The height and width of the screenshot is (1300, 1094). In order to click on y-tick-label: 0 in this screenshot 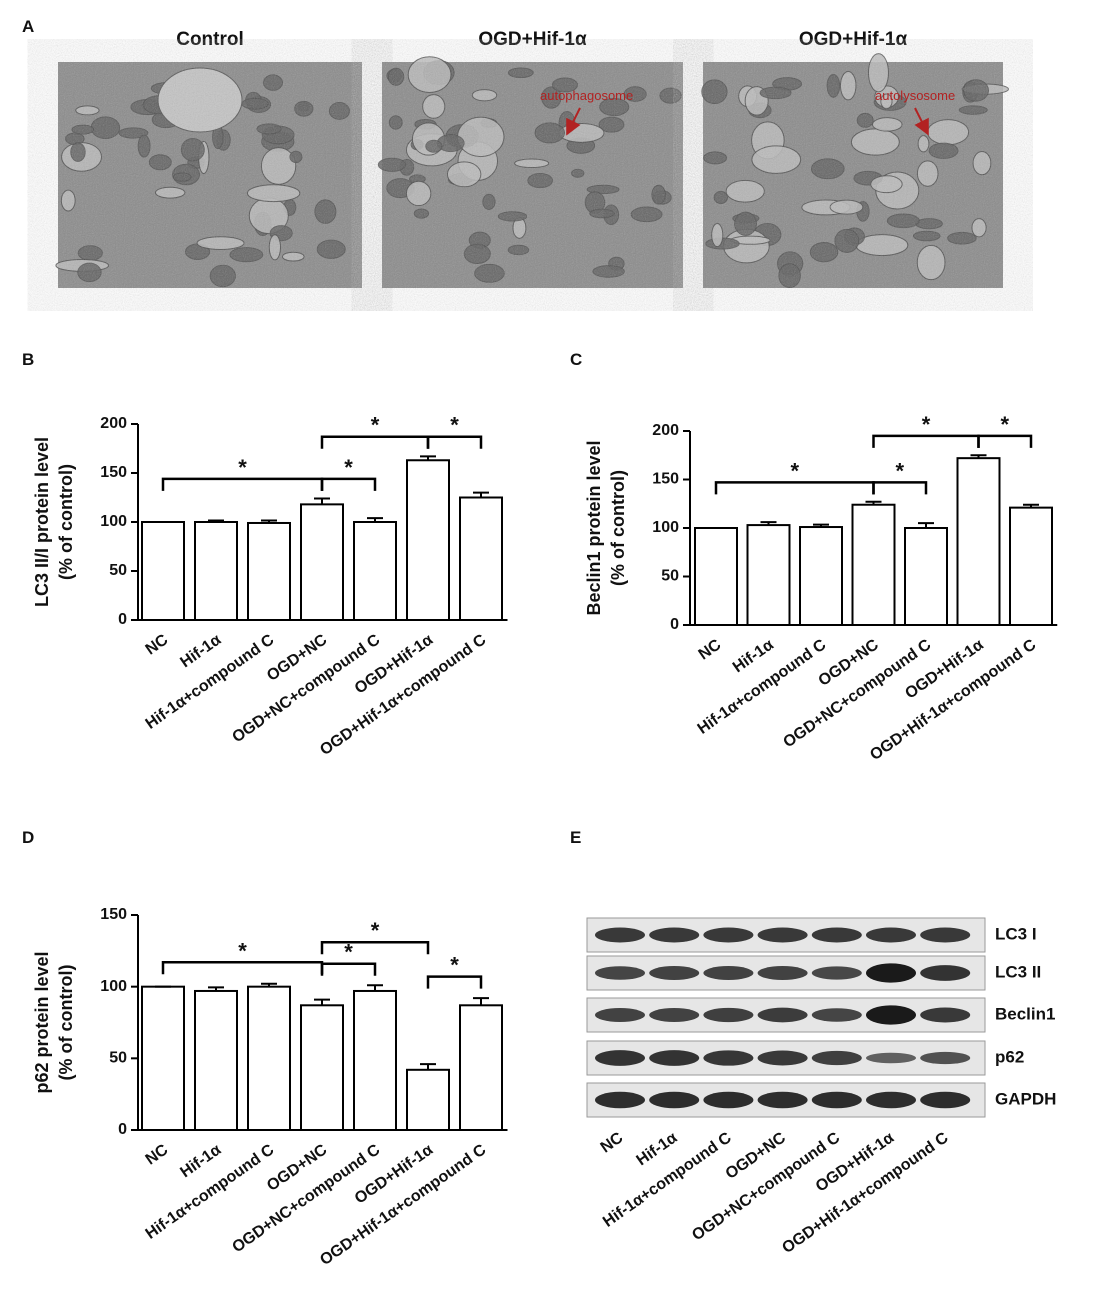, I will do `click(122, 1129)`.